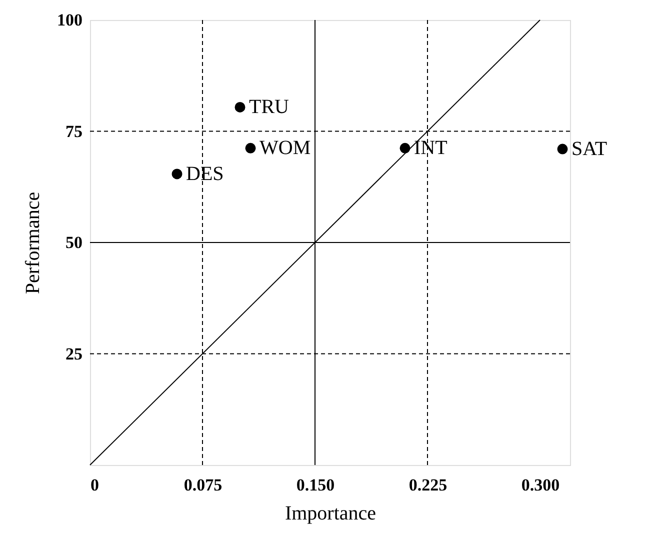  I want to click on annotation: WOM, so click(285, 148).